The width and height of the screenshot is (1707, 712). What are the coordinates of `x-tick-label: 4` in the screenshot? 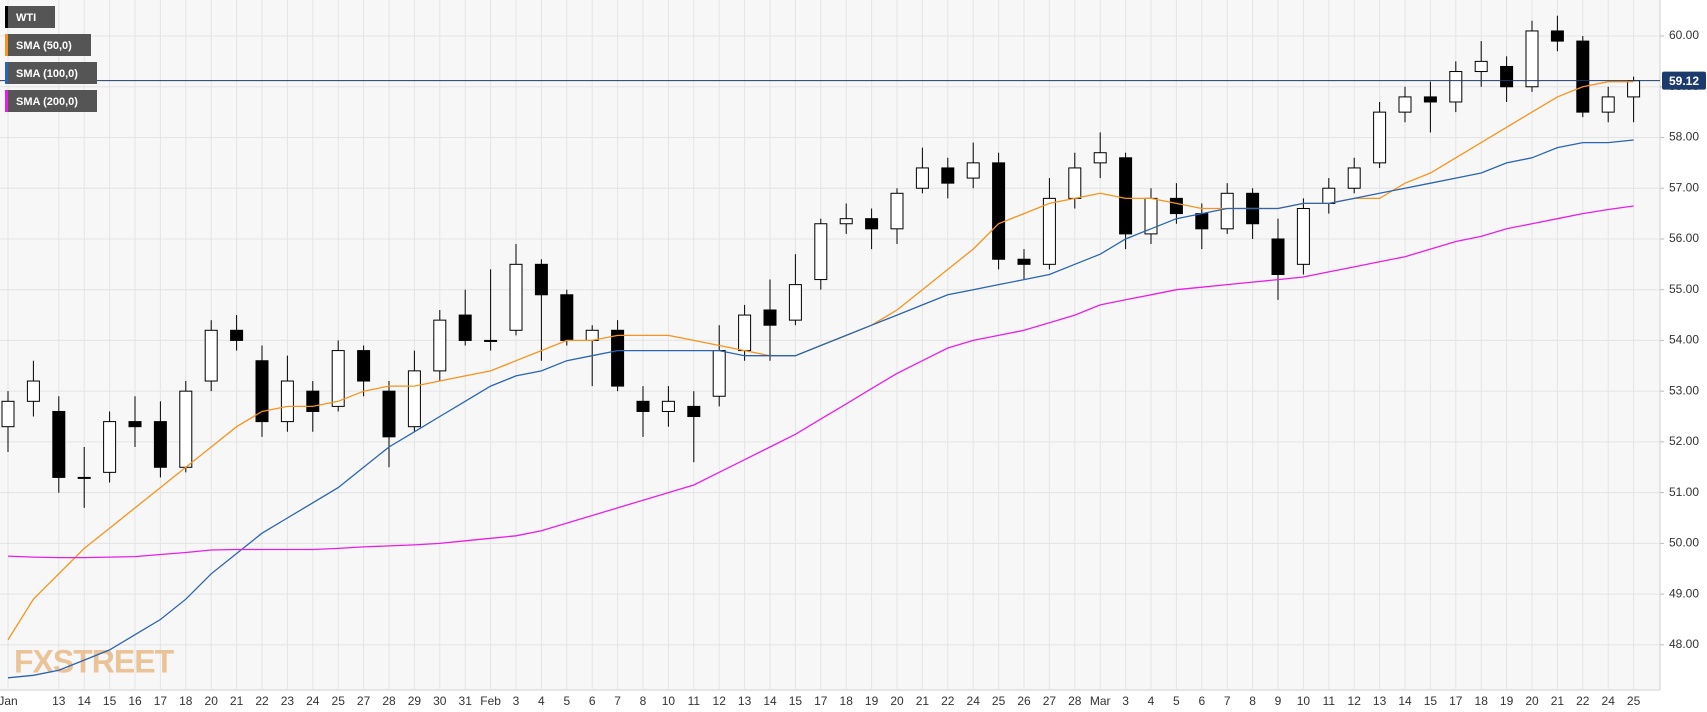 It's located at (541, 701).